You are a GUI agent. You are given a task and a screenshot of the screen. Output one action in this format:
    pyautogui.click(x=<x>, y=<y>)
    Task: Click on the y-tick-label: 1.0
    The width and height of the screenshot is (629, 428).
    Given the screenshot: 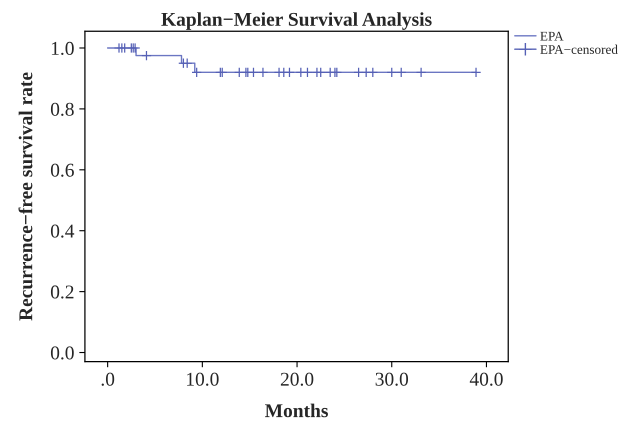 What is the action you would take?
    pyautogui.click(x=63, y=49)
    